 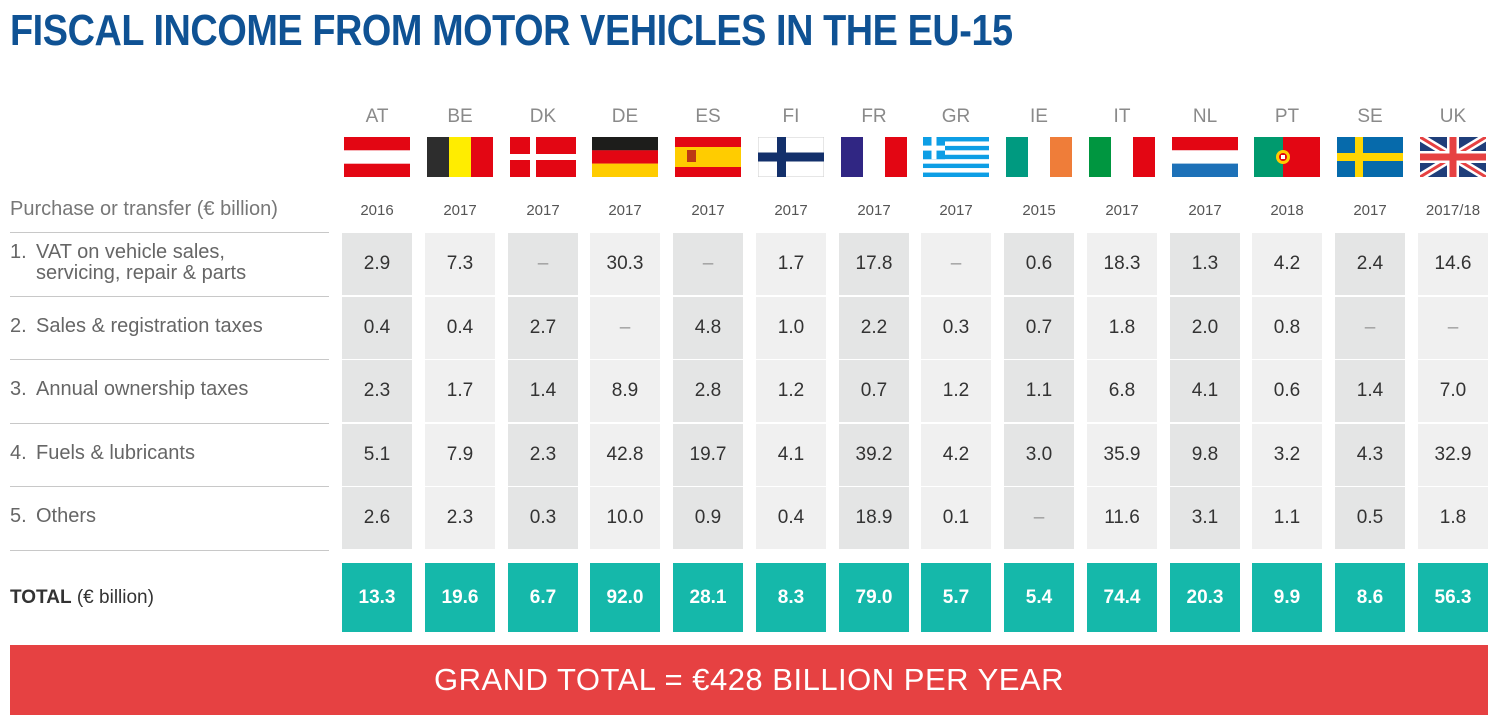 I want to click on finland-flag-icon, so click(x=791, y=157).